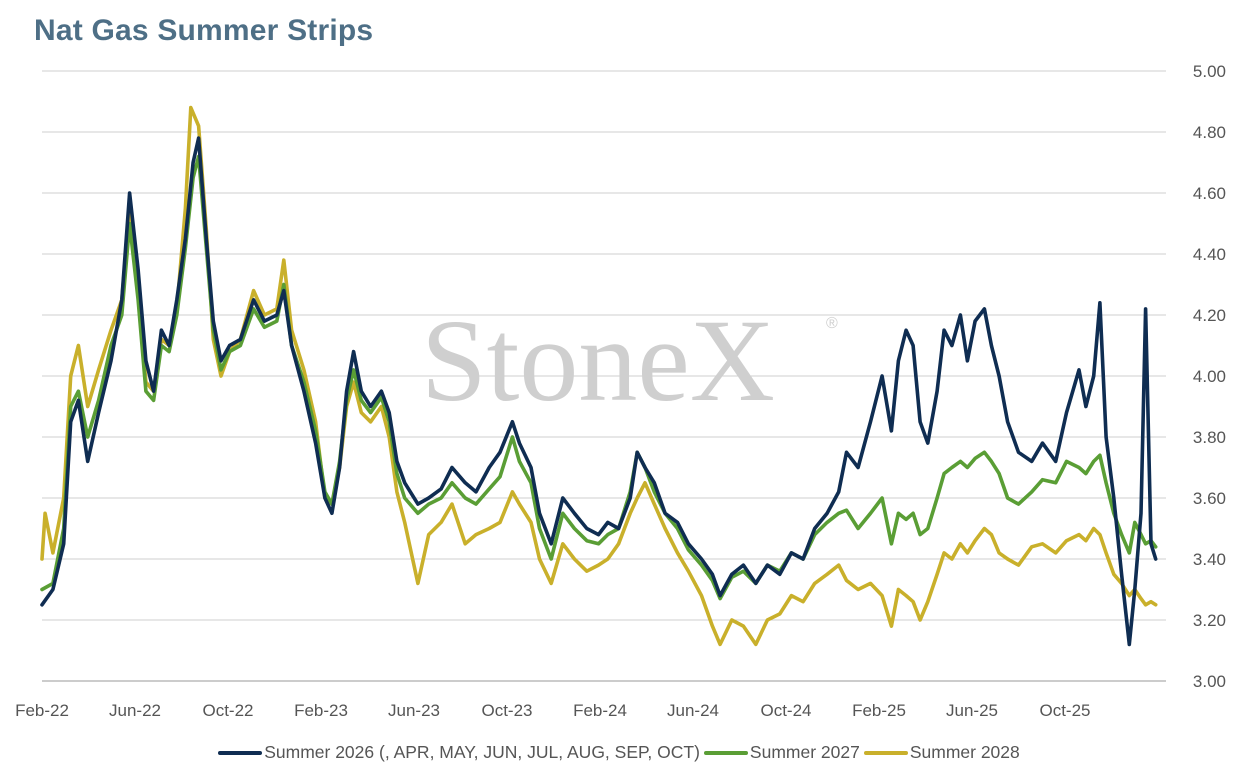 This screenshot has width=1238, height=775. I want to click on x-tick-label: Jun-22, so click(135, 710).